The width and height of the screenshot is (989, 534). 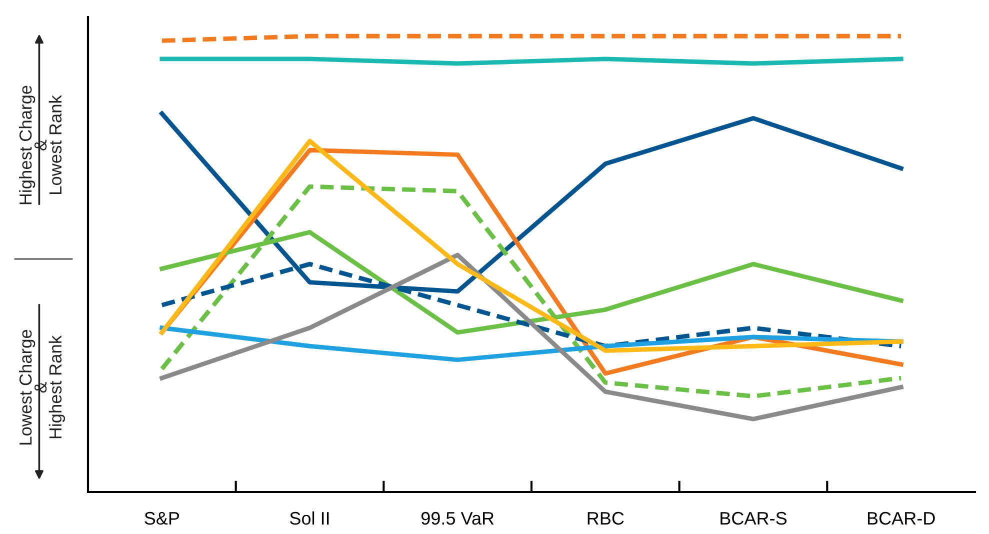 What do you see at coordinates (901, 518) in the screenshot?
I see `x-tick-label: BCAR-D` at bounding box center [901, 518].